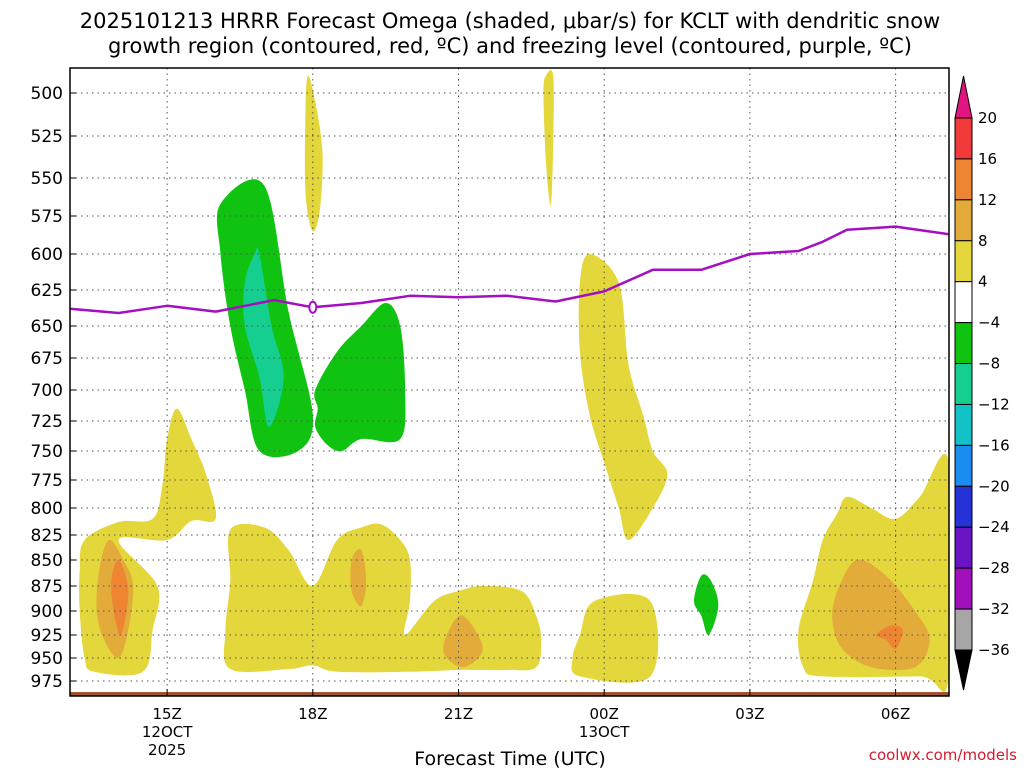 Image resolution: width=1024 pixels, height=768 pixels. What do you see at coordinates (47, 636) in the screenshot?
I see `y-tick-label: 925` at bounding box center [47, 636].